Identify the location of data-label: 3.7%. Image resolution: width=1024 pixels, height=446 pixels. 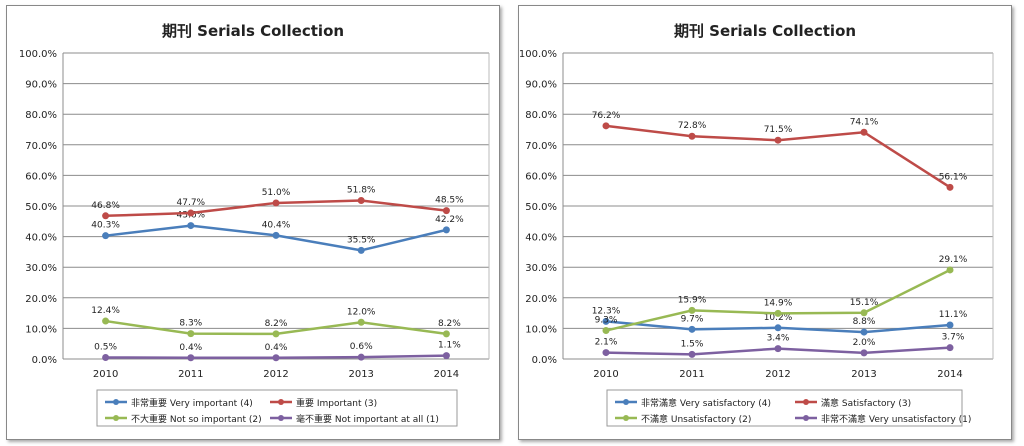
(953, 338).